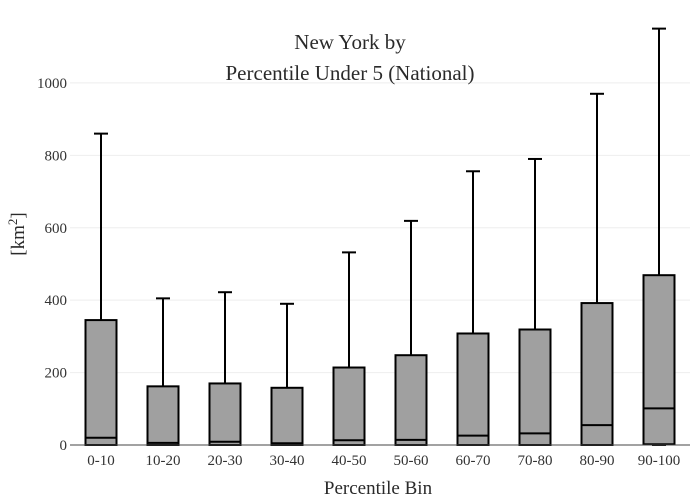 The image size is (700, 500). What do you see at coordinates (163, 461) in the screenshot?
I see `x-tick-label-10-20: 10-20` at bounding box center [163, 461].